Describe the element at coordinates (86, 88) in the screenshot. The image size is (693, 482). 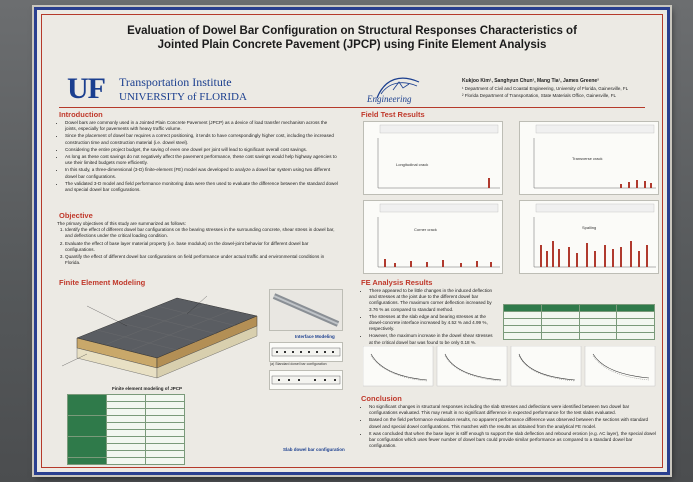
I see `uf-logo: UF` at that location.